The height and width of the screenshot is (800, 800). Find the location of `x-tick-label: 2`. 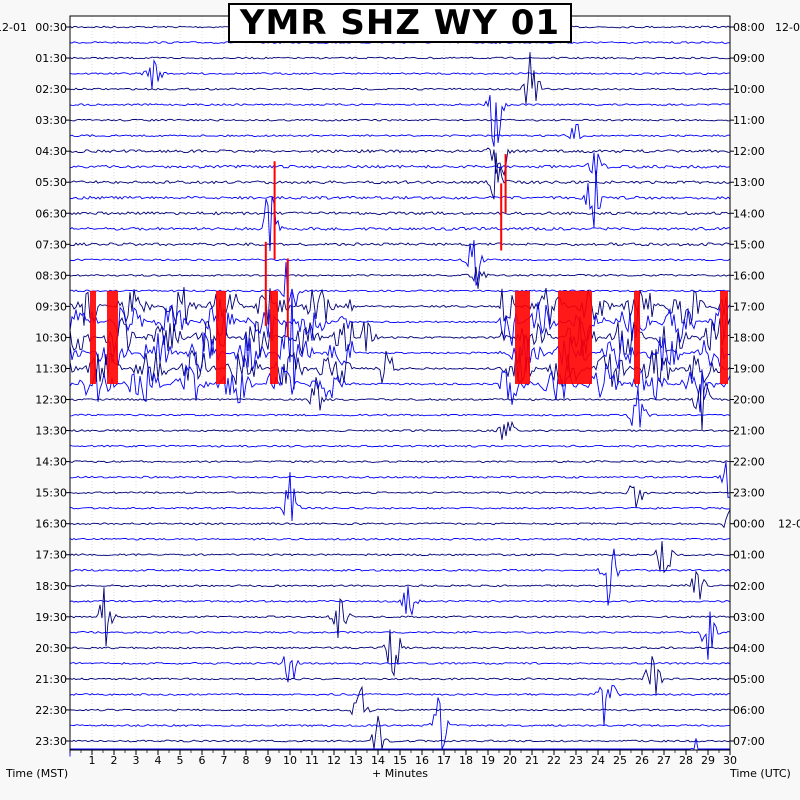

x-tick-label: 2 is located at coordinates (114, 760).